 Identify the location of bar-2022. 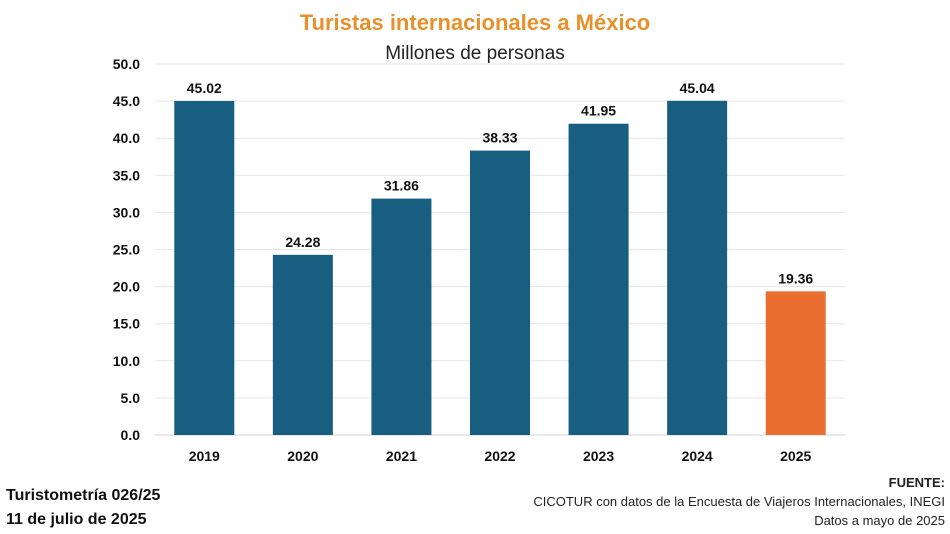
(500, 292).